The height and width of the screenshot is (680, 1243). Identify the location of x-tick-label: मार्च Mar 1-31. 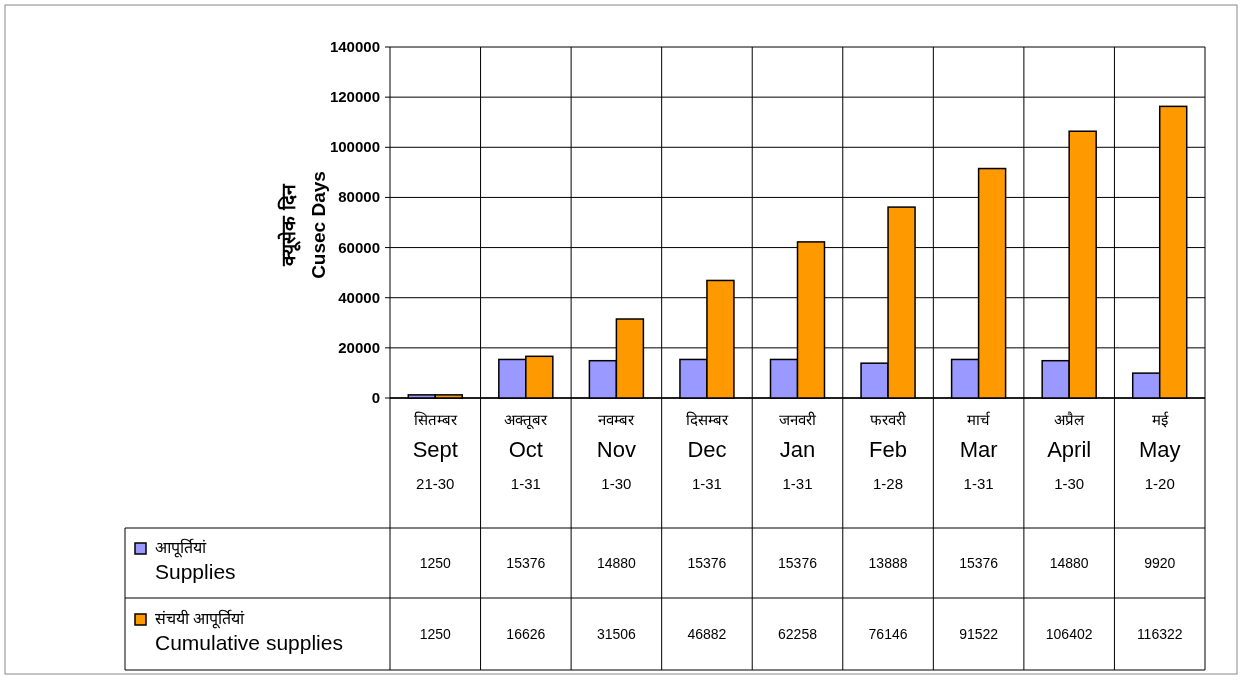
(978, 451).